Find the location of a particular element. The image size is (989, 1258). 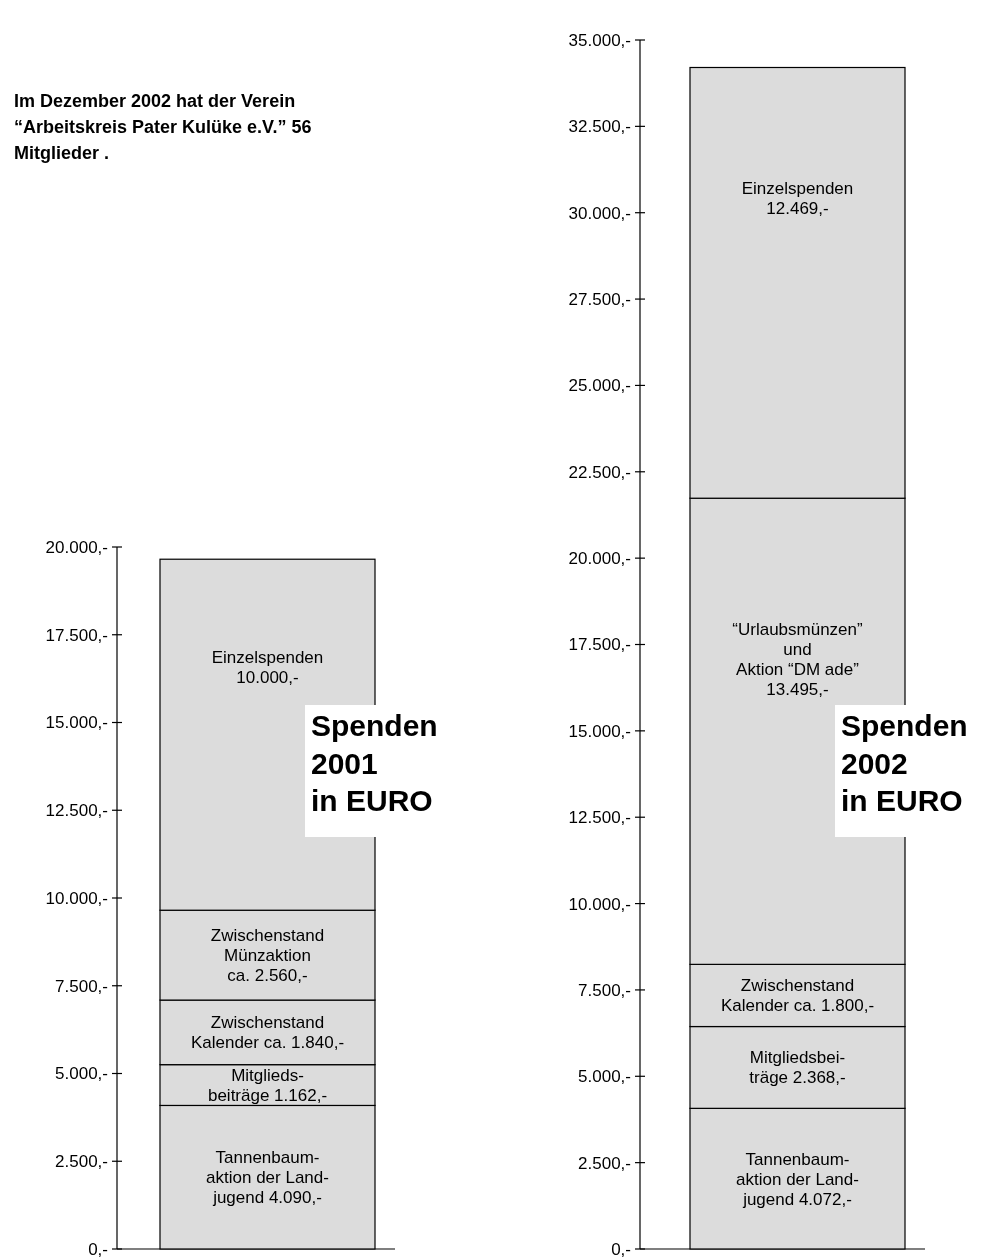

y-tick-label: 27.500,- is located at coordinates (599, 300).